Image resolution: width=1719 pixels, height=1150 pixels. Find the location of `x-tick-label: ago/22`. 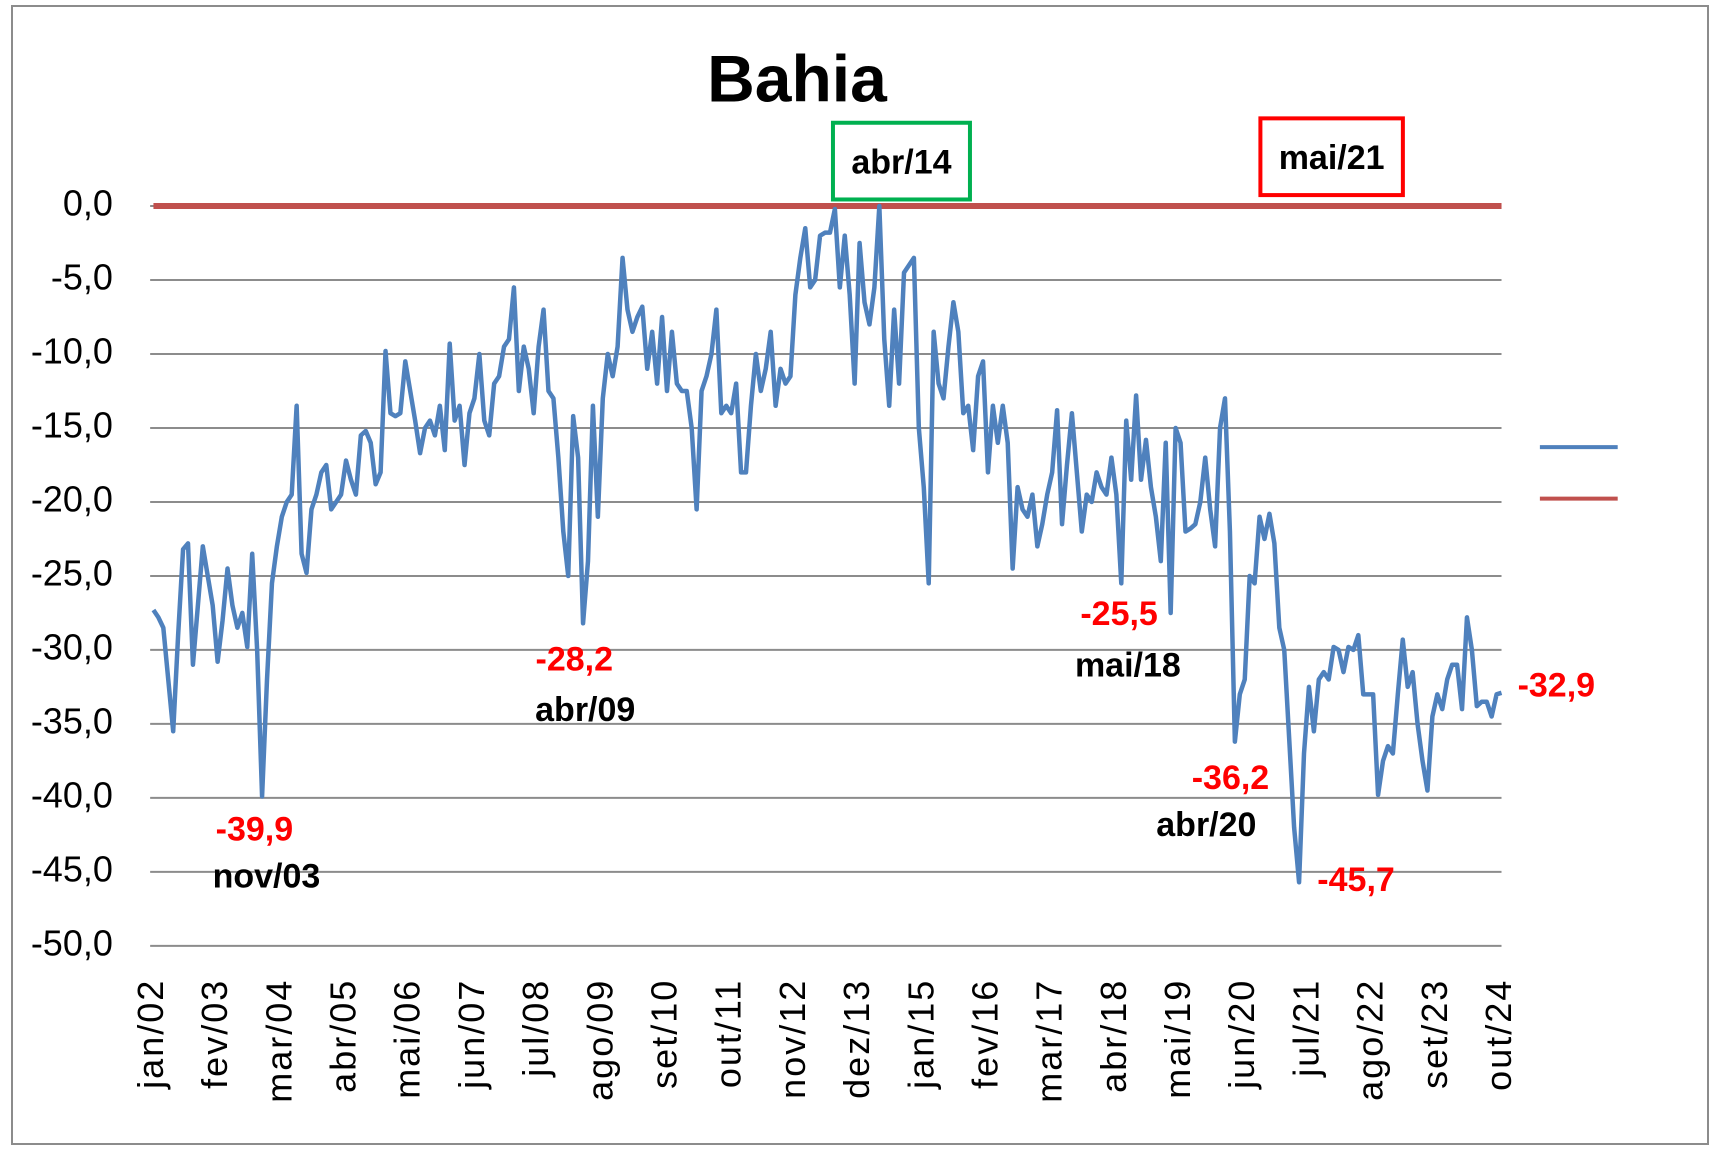

x-tick-label: ago/22 is located at coordinates (1370, 1040).